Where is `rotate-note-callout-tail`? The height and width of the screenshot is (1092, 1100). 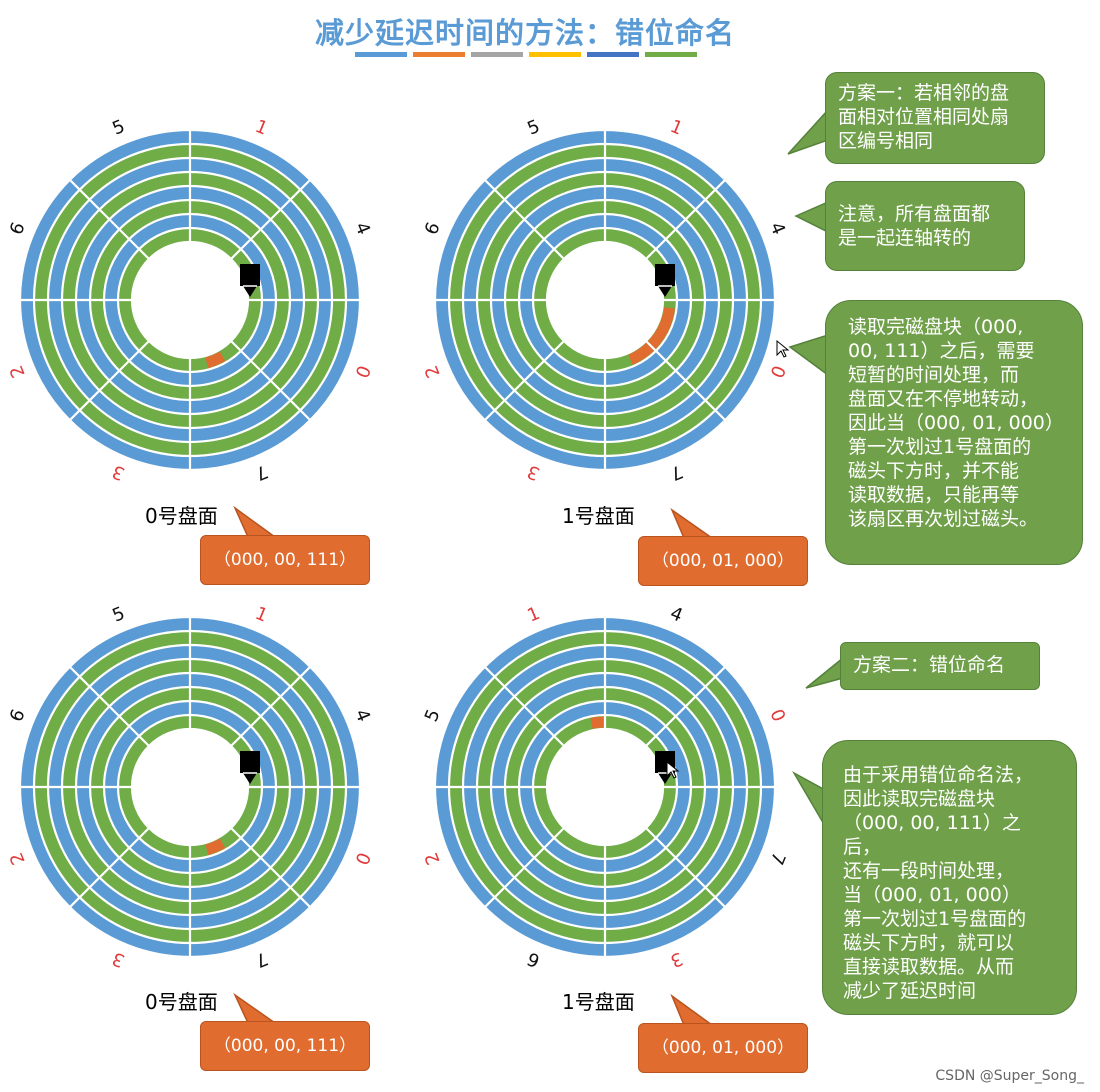
rotate-note-callout-tail is located at coordinates (811, 217).